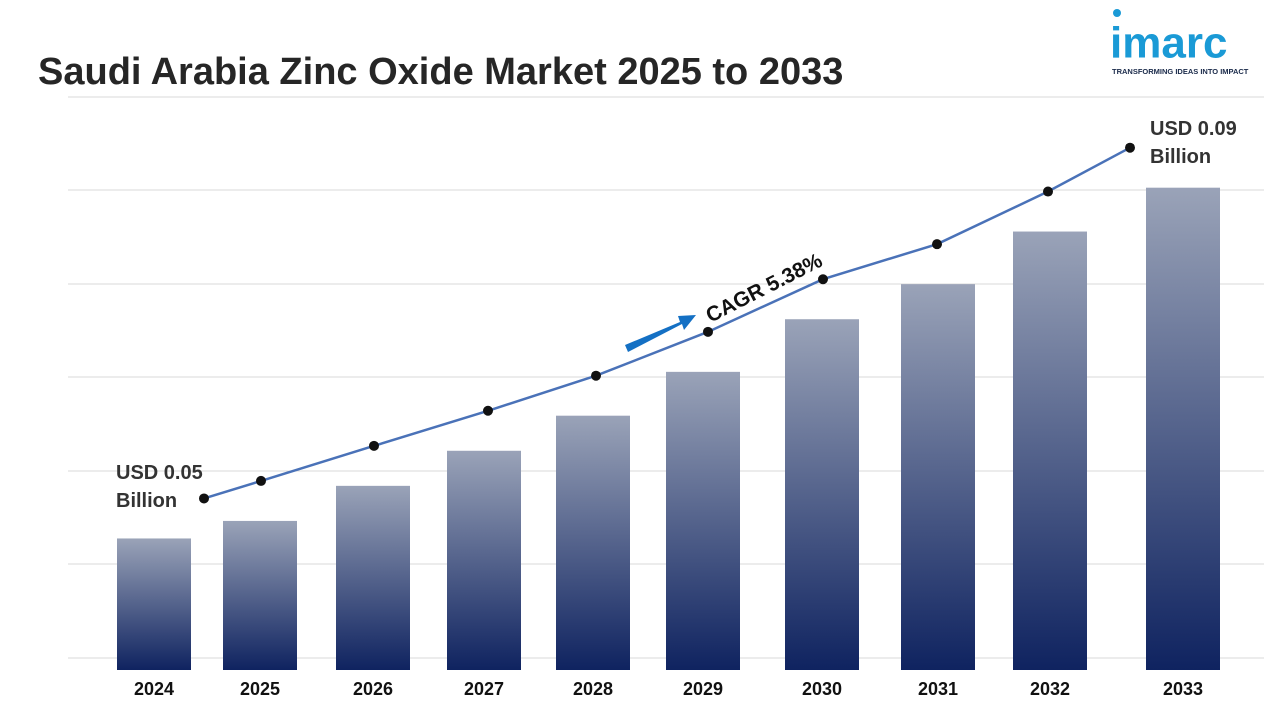  What do you see at coordinates (260, 689) in the screenshot?
I see `x-tick-label: 2025` at bounding box center [260, 689].